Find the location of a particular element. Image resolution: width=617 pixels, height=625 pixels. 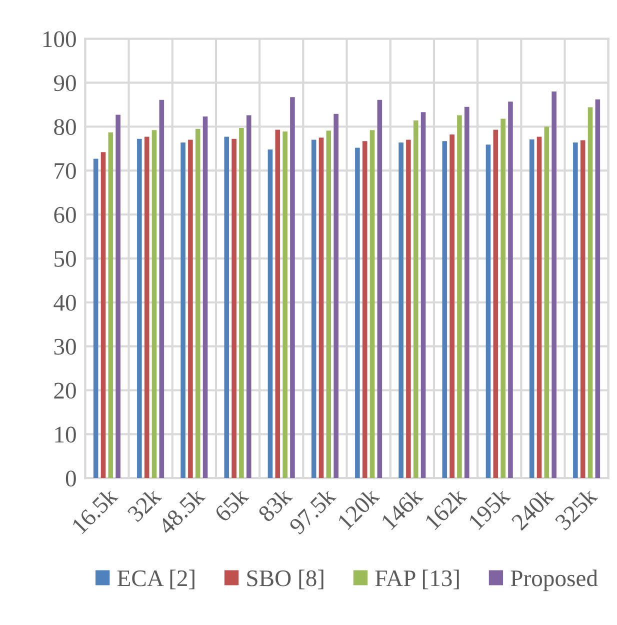

y-tick-label: 70 is located at coordinates (65, 171).